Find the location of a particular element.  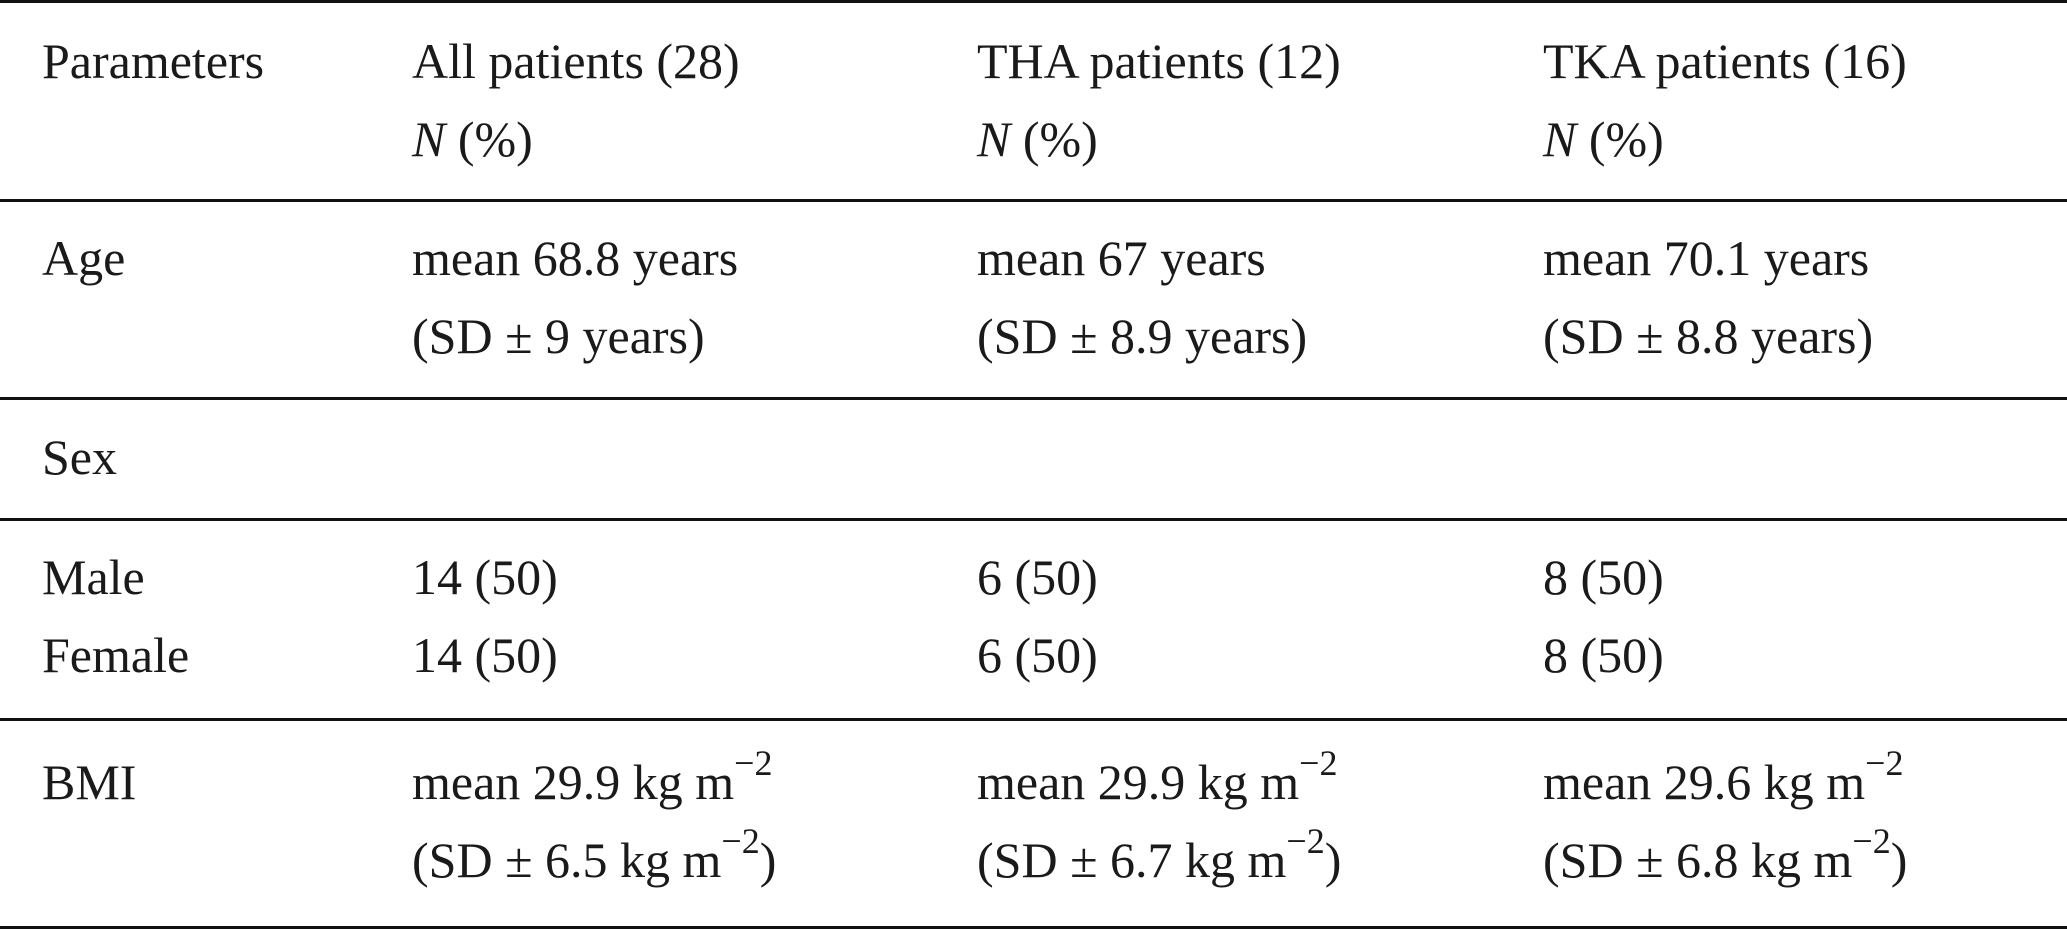

male-all-value: 14 (50) is located at coordinates (485, 577).